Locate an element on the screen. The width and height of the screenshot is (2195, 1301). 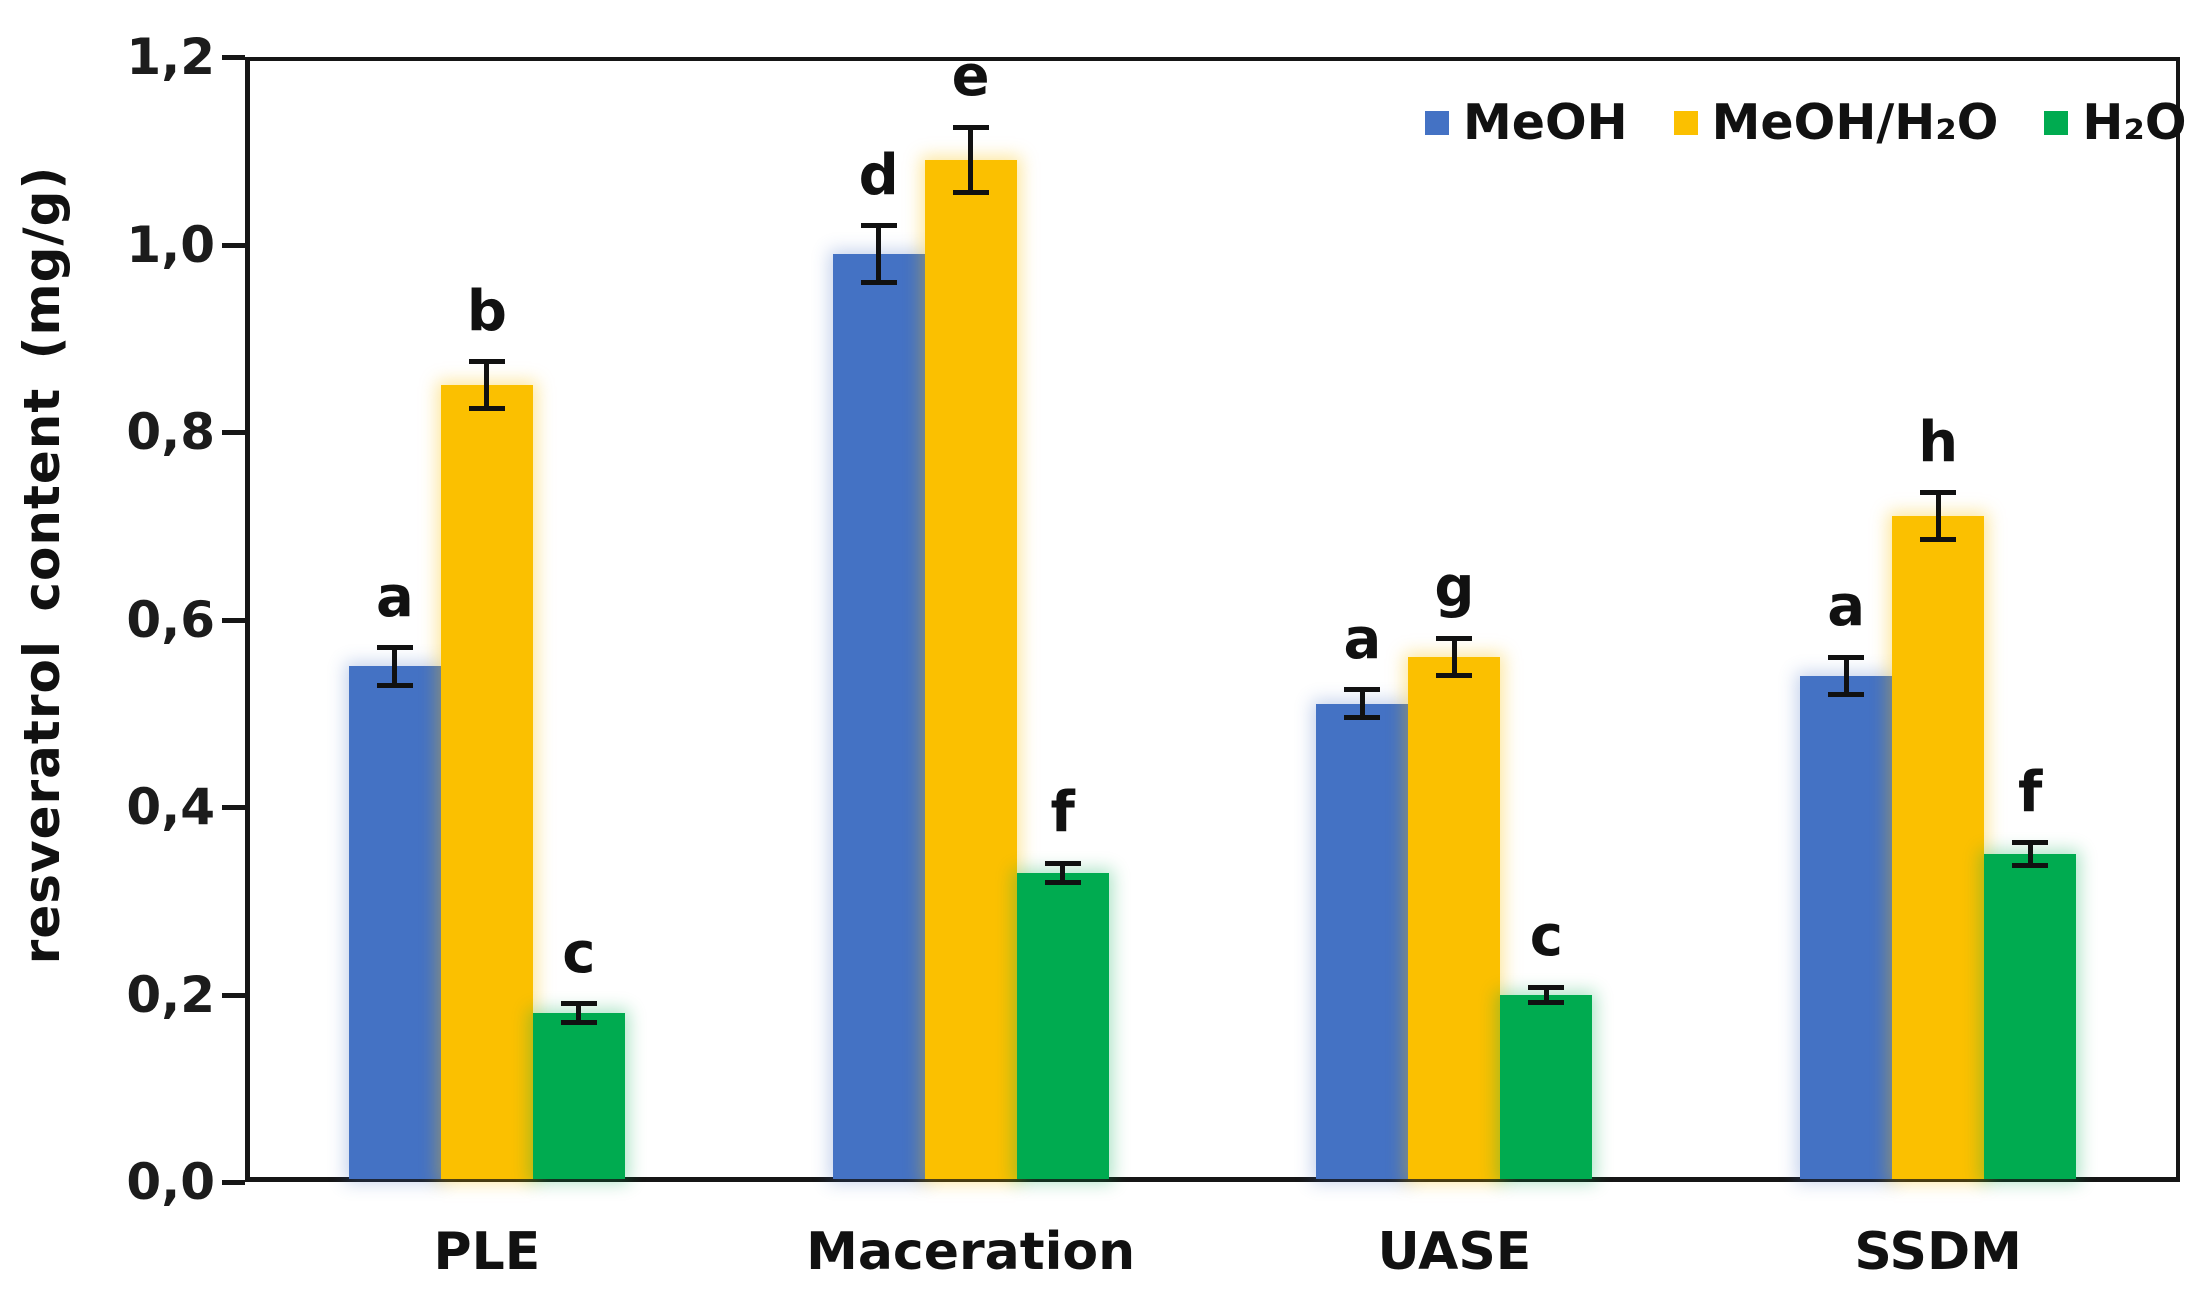
significance-letter: e is located at coordinates (970, 77).